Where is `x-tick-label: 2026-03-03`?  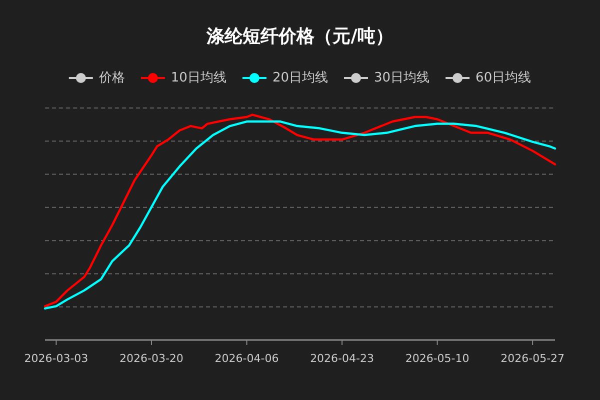
x-tick-label: 2026-03-03 is located at coordinates (56, 358).